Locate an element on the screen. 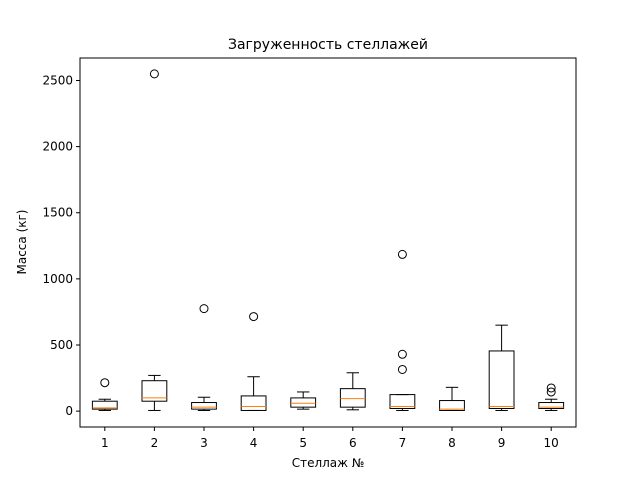 The width and height of the screenshot is (640, 480). x-tick-label: 6 is located at coordinates (353, 443).